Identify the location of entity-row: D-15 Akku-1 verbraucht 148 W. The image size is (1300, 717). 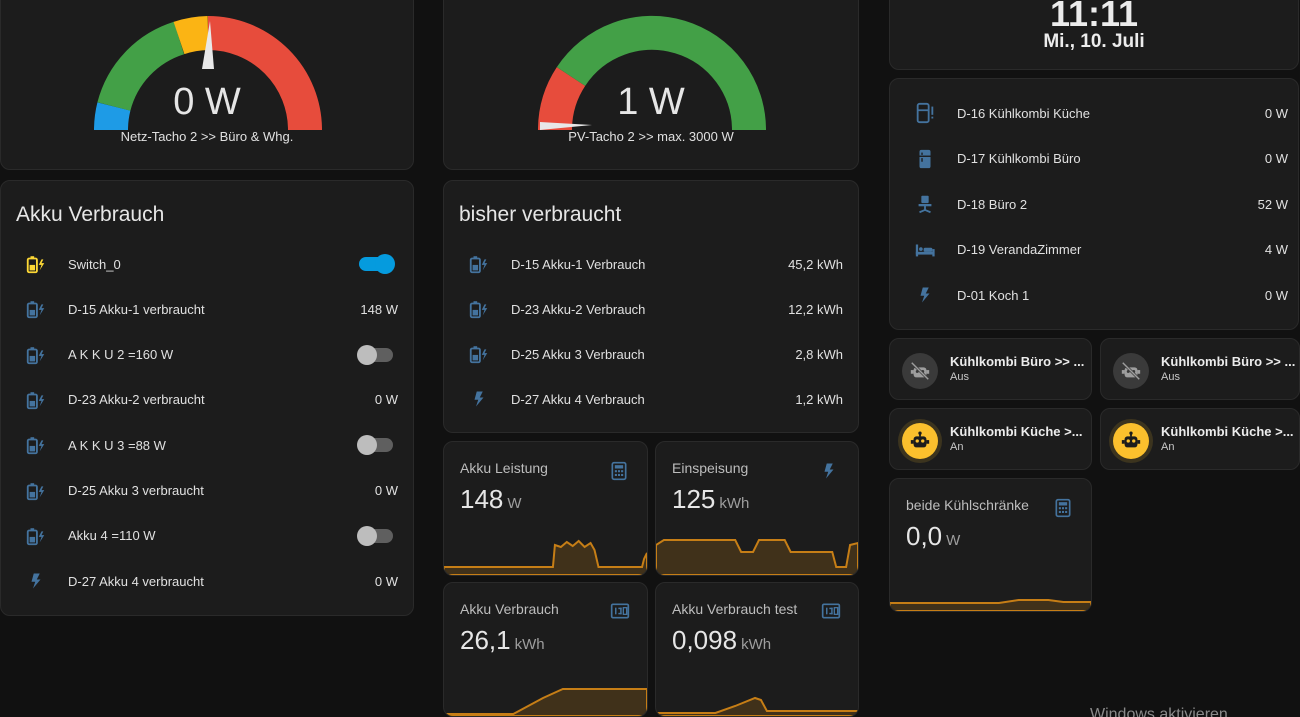
(207, 309).